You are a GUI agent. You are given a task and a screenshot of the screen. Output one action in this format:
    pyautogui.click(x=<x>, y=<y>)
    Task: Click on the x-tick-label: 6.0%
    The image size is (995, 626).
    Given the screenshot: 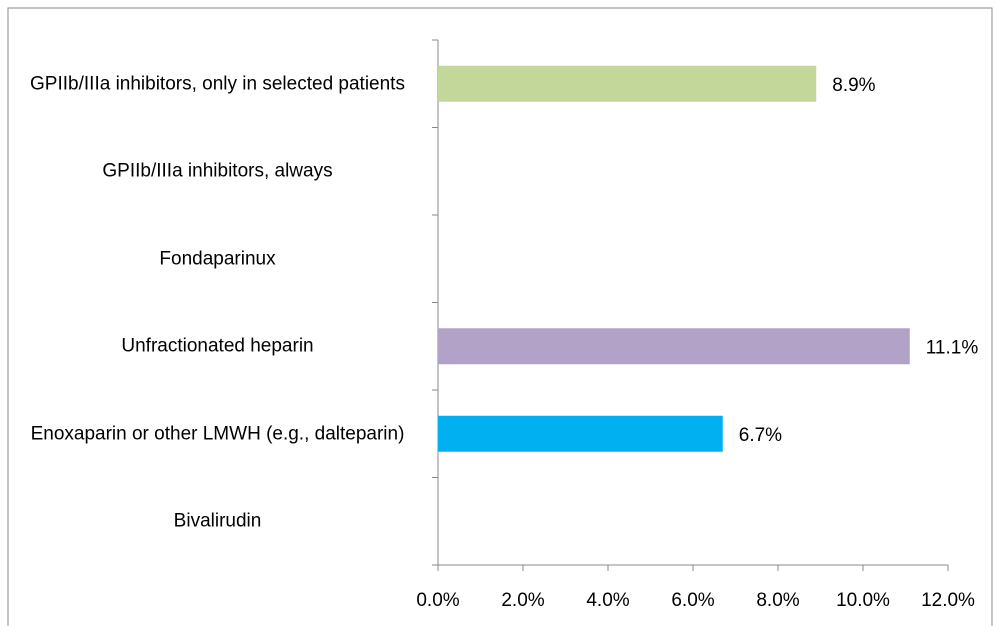 What is the action you would take?
    pyautogui.click(x=692, y=600)
    